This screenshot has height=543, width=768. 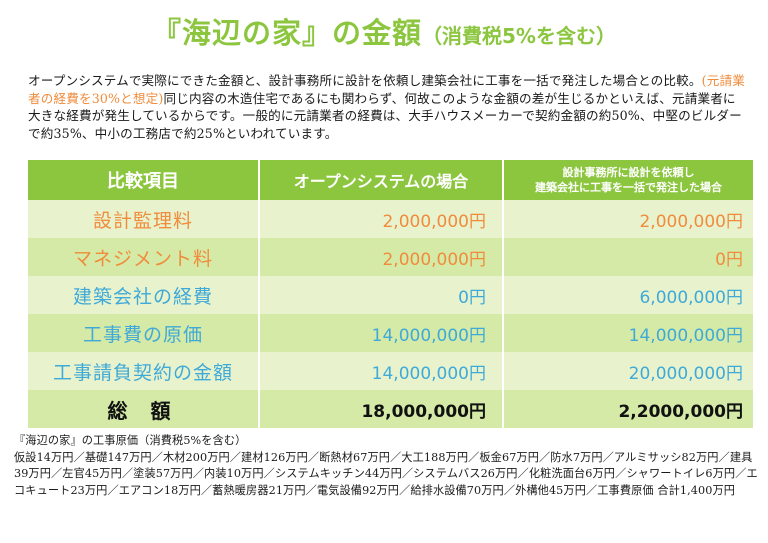 I want to click on row-label: マネジメント料, so click(x=142, y=258).